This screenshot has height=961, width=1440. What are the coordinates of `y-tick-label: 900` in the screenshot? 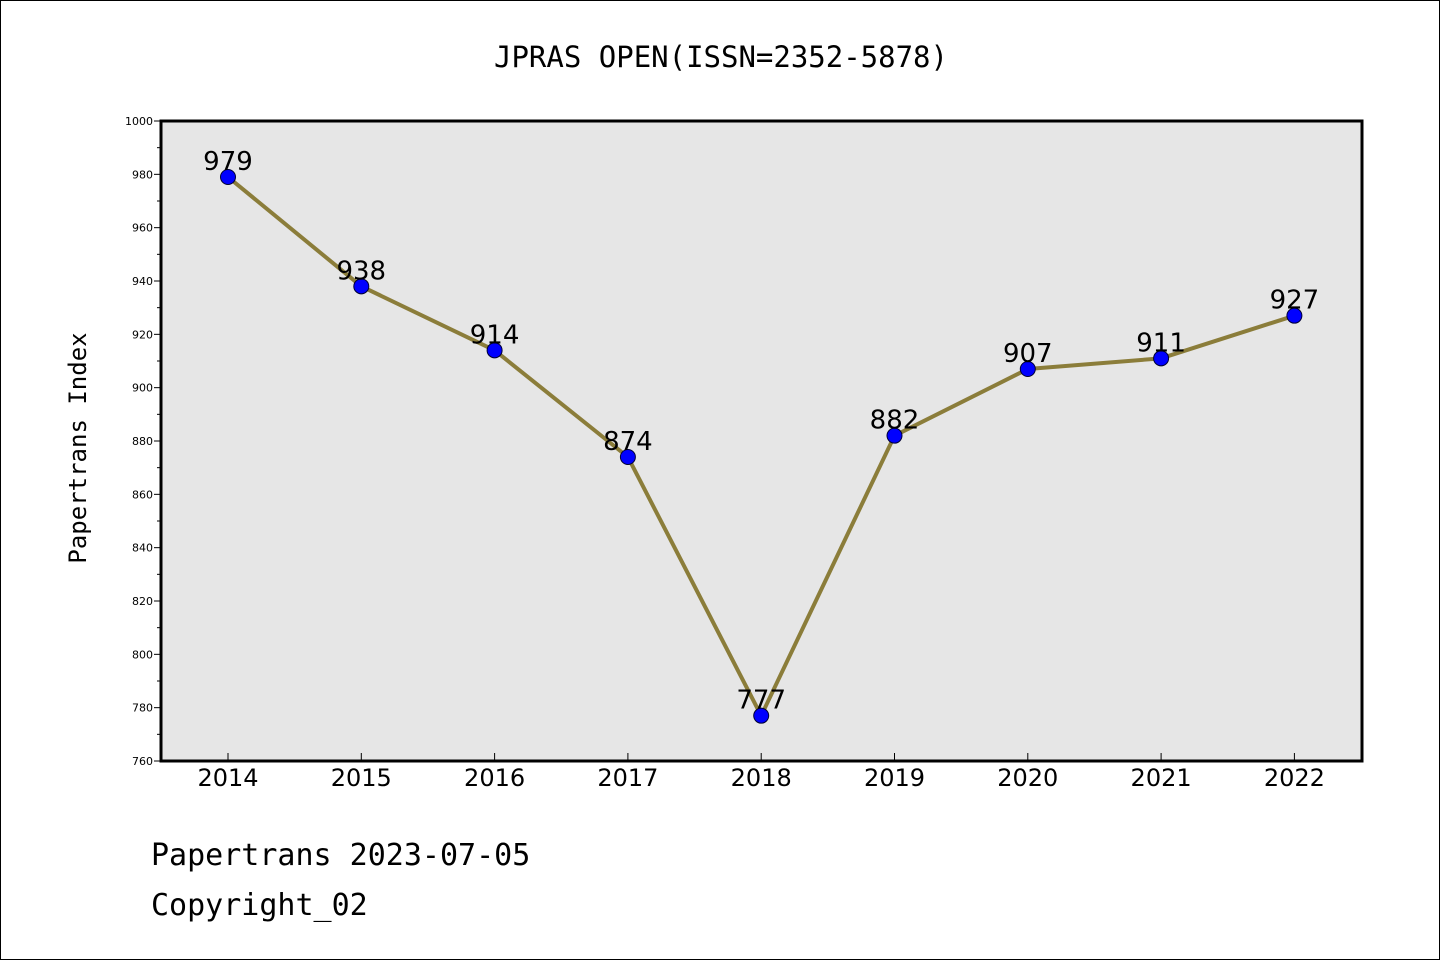 It's located at (142, 388).